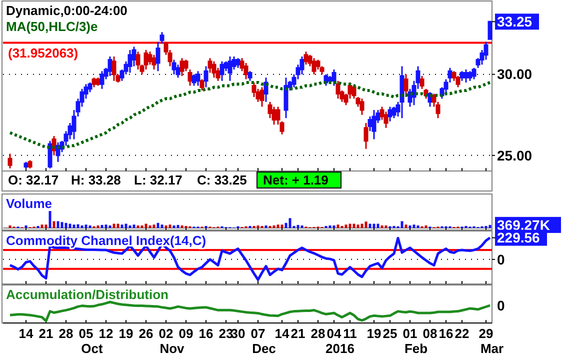 The height and width of the screenshot is (358, 567). I want to click on y-tick-label: 30.00, so click(514, 74).